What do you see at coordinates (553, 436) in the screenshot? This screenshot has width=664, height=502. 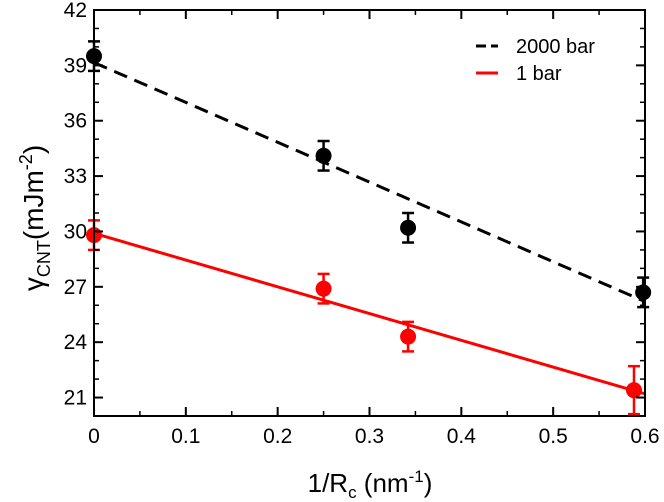 I see `x-tick-label: 0.5` at bounding box center [553, 436].